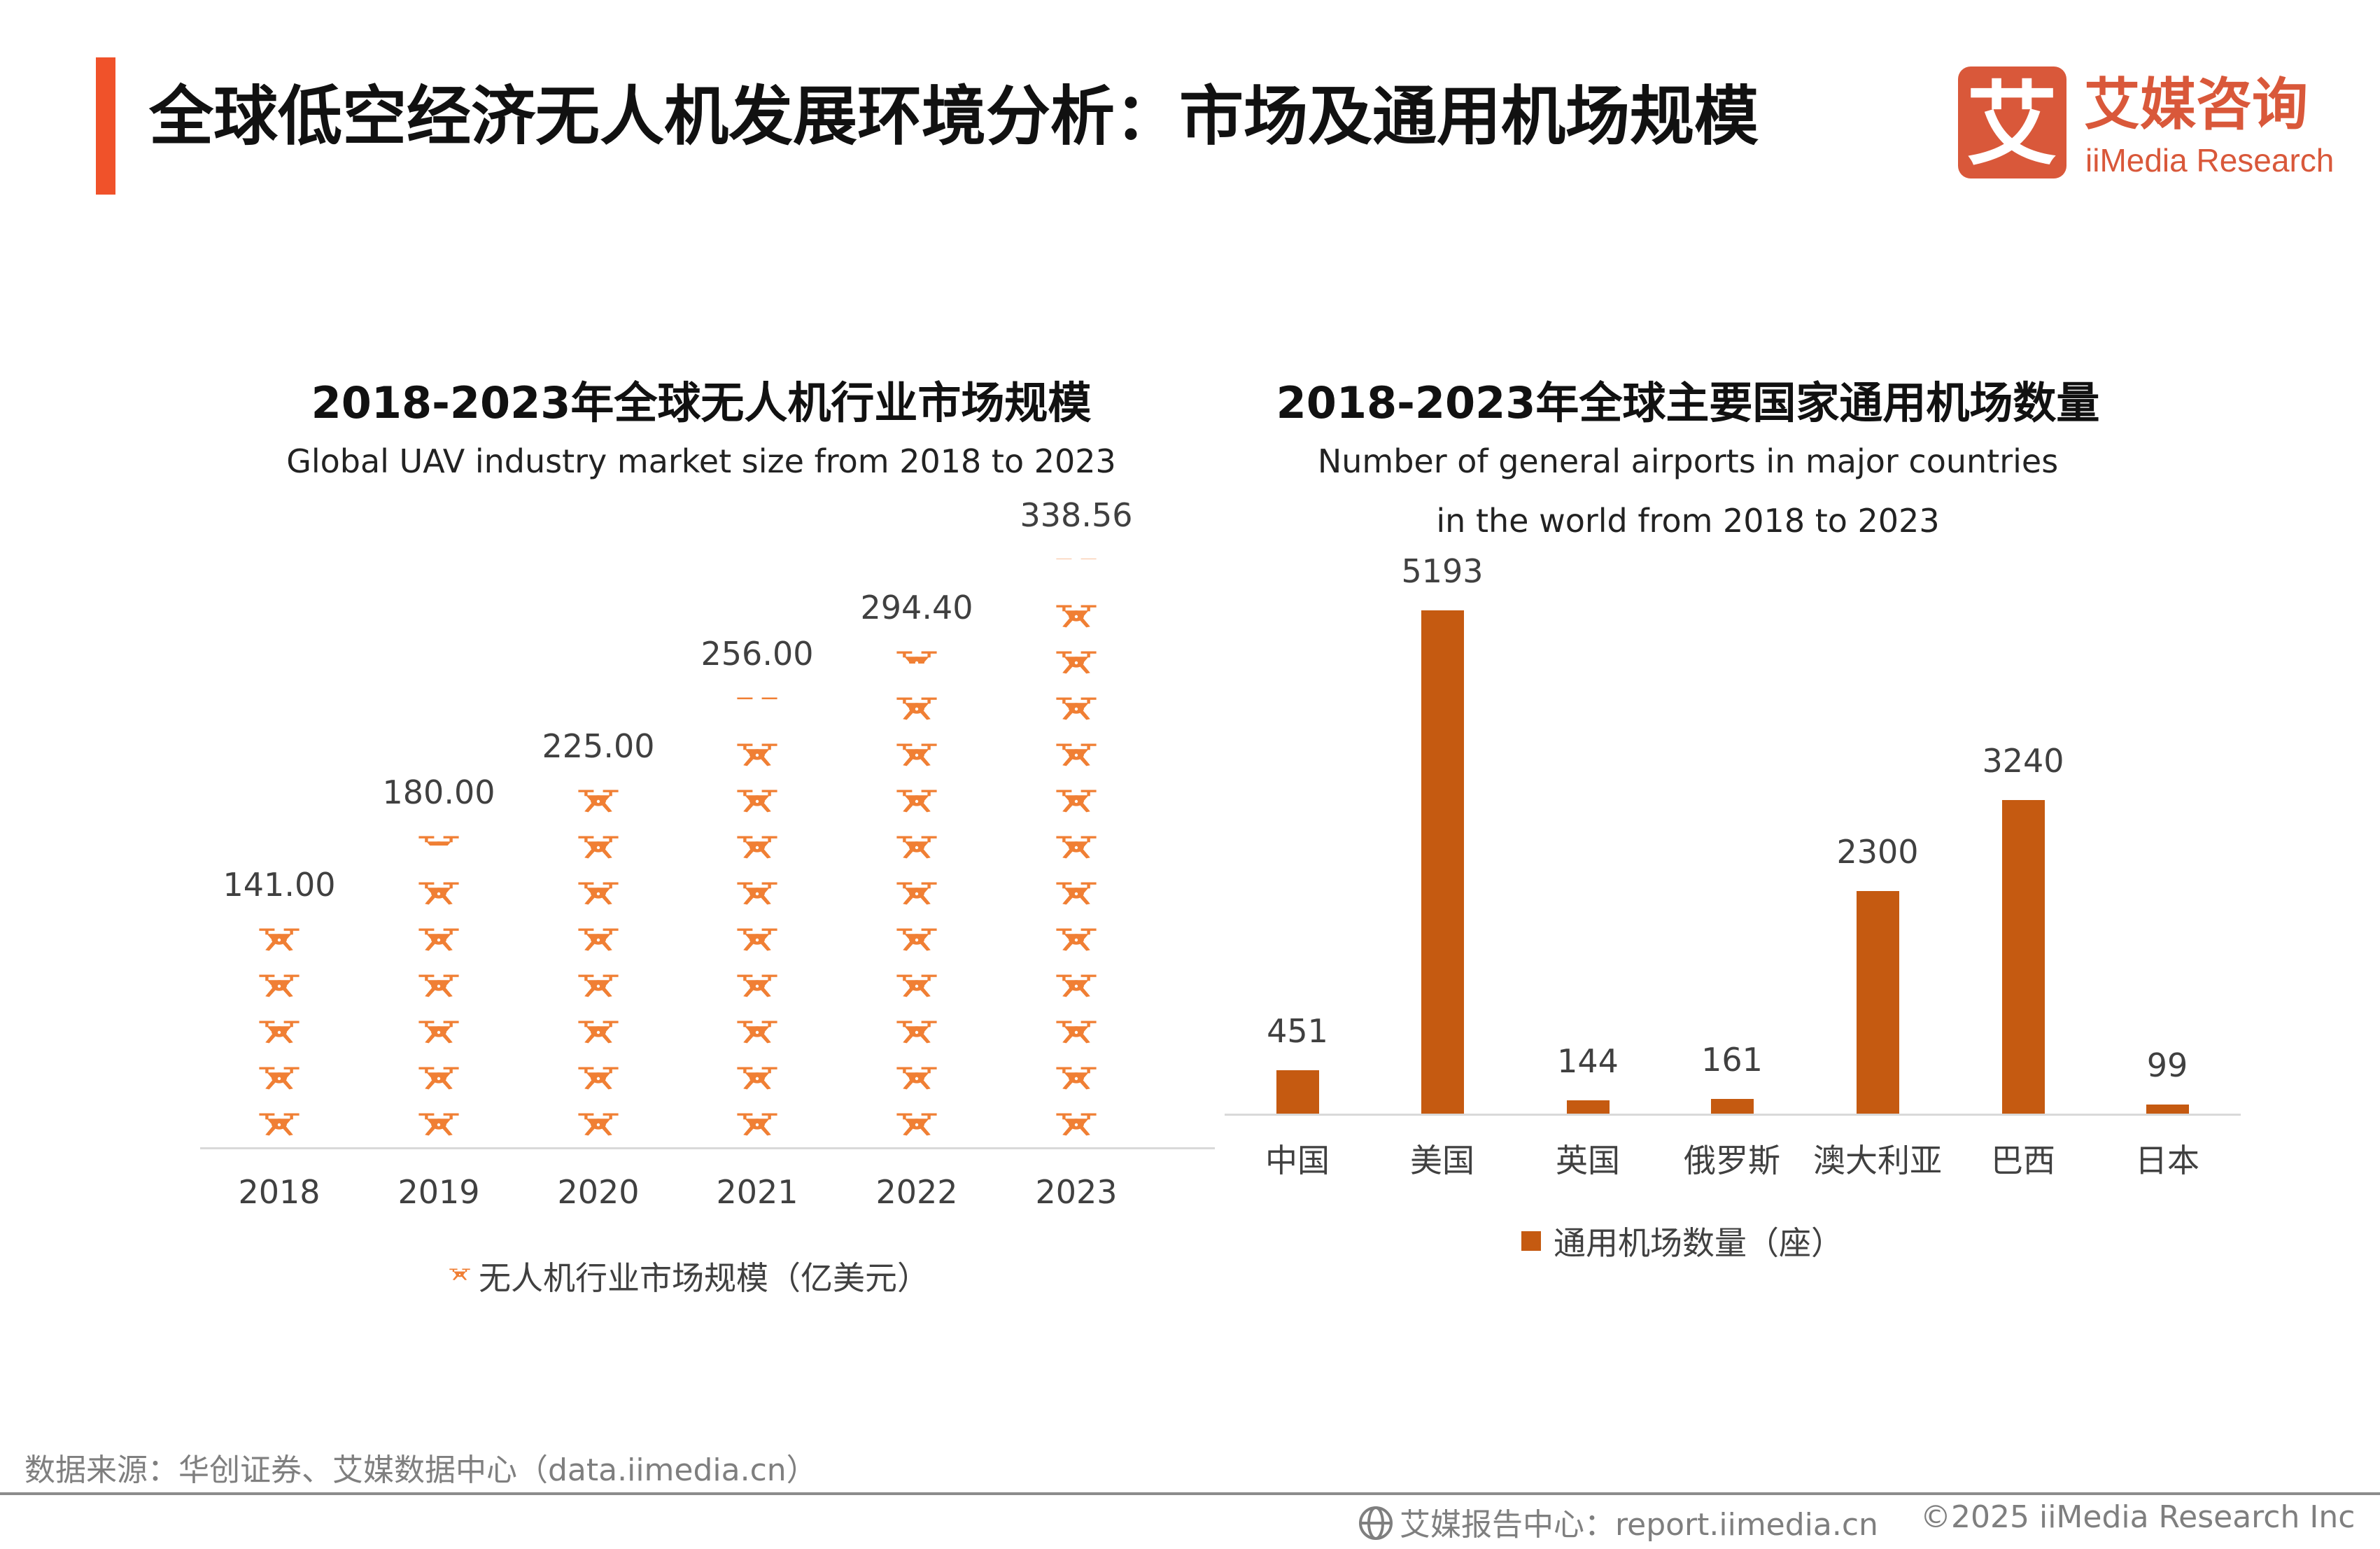 This screenshot has height=1549, width=2380. What do you see at coordinates (954, 117) in the screenshot?
I see `page-title: 全球低空经济无人机发展环境分析：市场及通用机场规模` at bounding box center [954, 117].